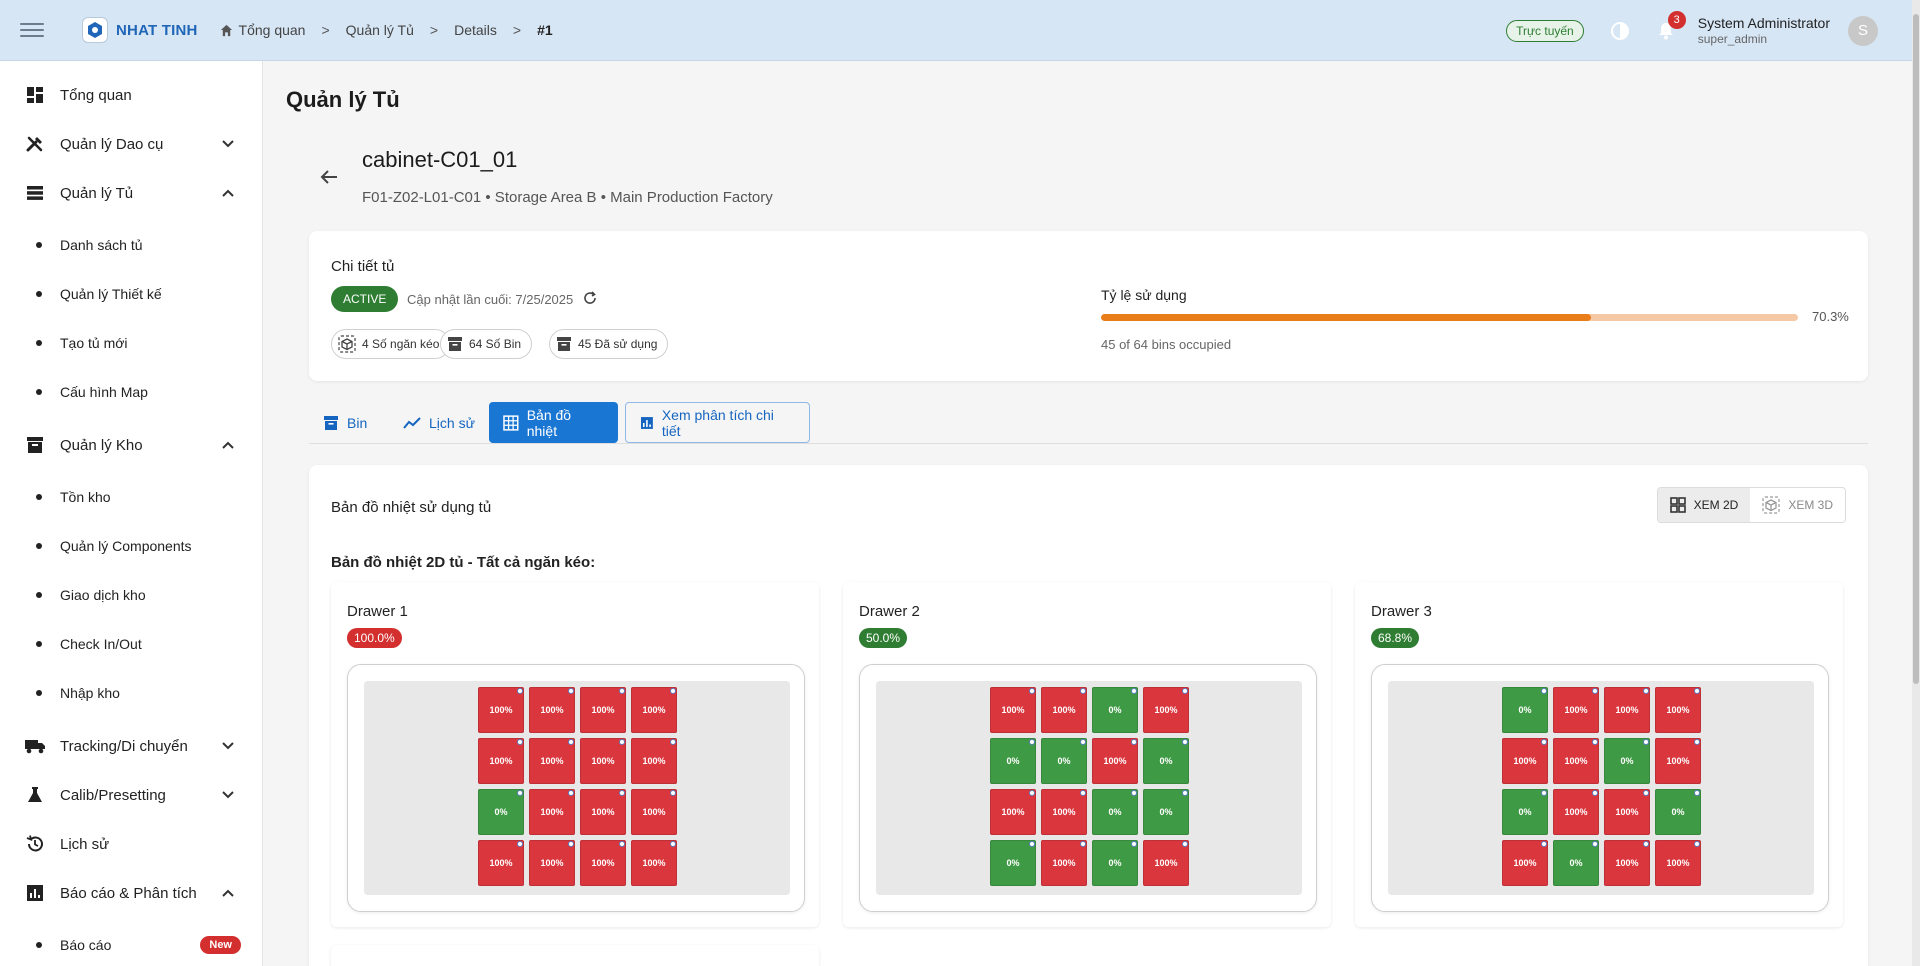 The image size is (1920, 966). What do you see at coordinates (131, 497) in the screenshot?
I see `sidebar-subitem-ton-kho: Tồn kho` at bounding box center [131, 497].